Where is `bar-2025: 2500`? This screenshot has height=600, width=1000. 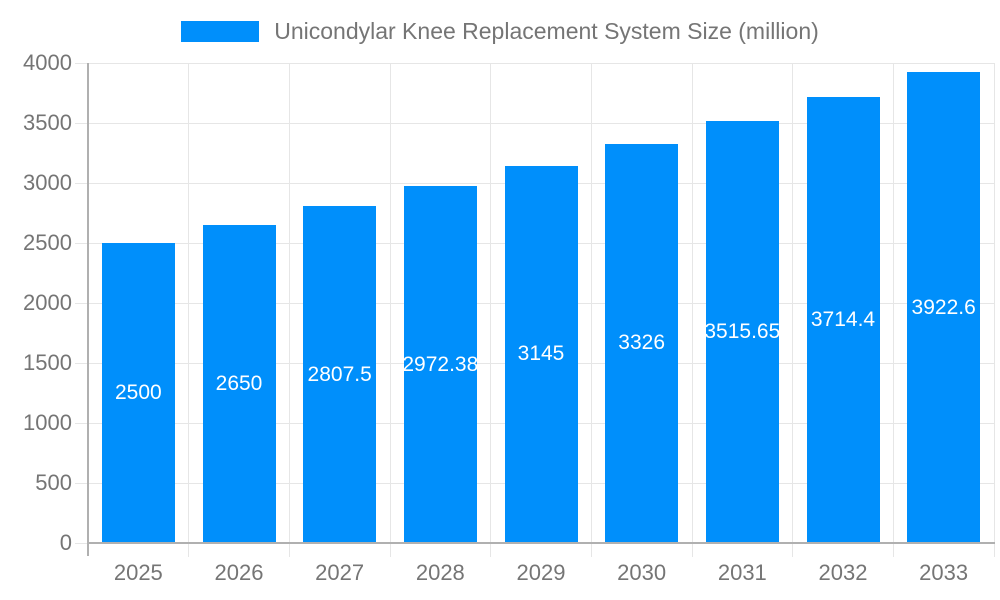
bar-2025: 2500 is located at coordinates (138, 393).